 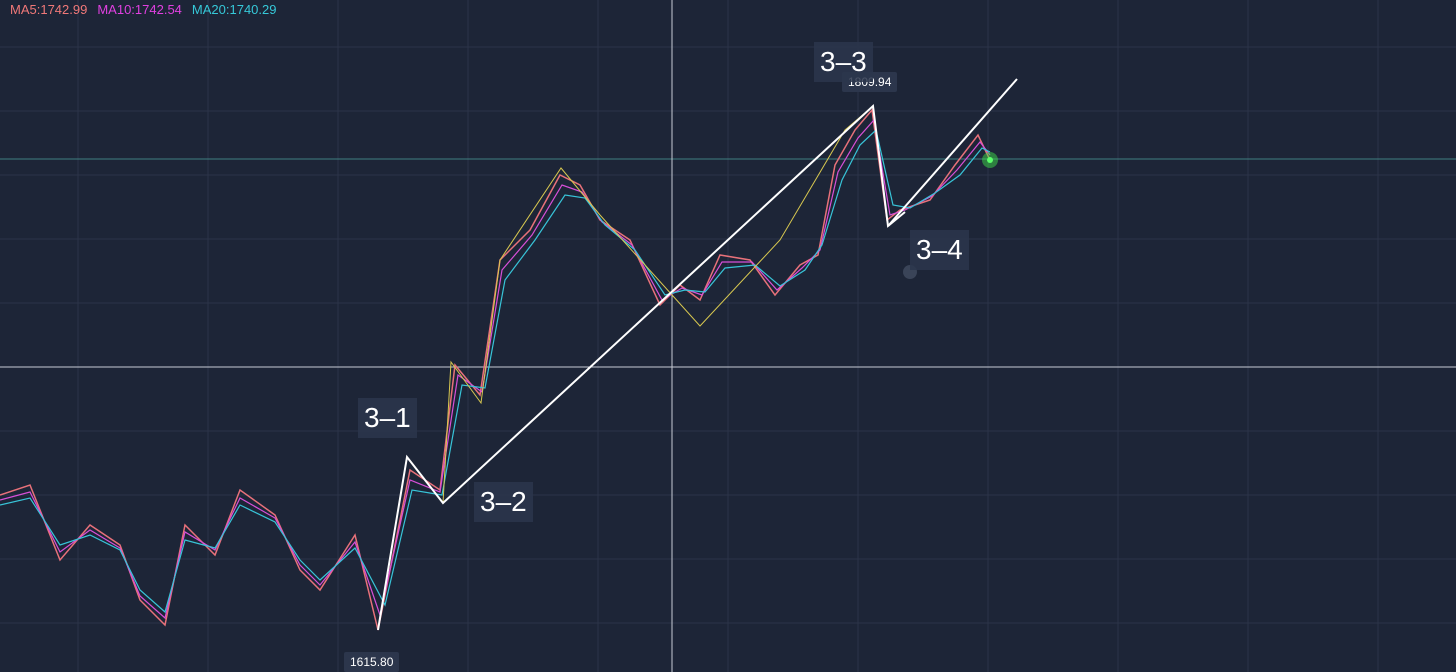 I want to click on live-dot, so click(x=990, y=160).